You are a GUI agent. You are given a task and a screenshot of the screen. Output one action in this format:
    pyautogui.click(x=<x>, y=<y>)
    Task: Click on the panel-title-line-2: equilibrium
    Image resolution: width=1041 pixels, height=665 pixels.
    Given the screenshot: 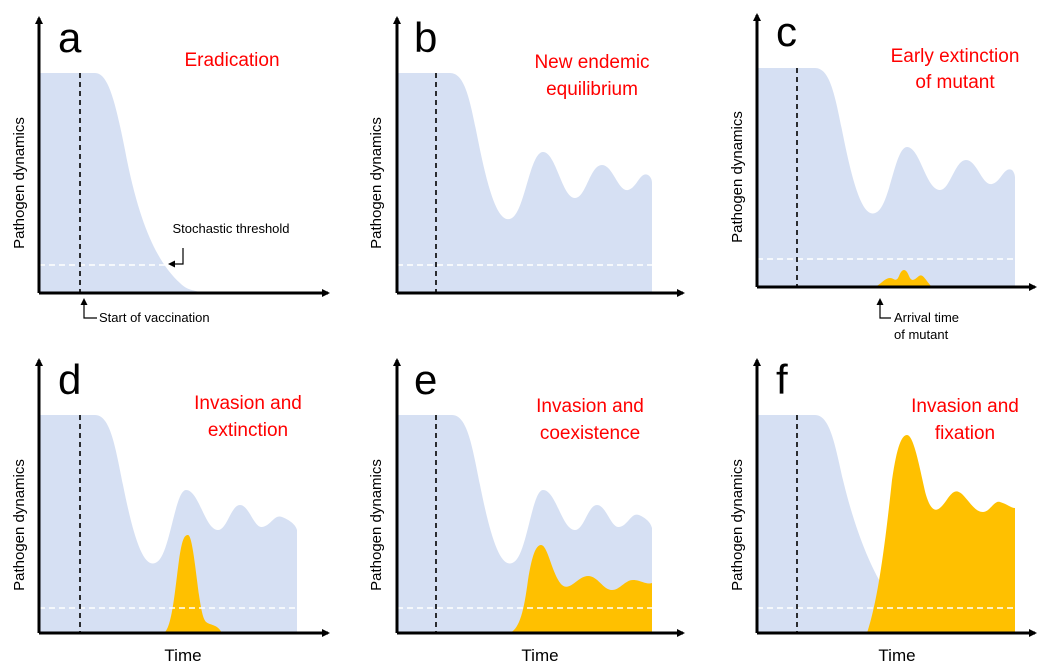 What is the action you would take?
    pyautogui.click(x=592, y=89)
    